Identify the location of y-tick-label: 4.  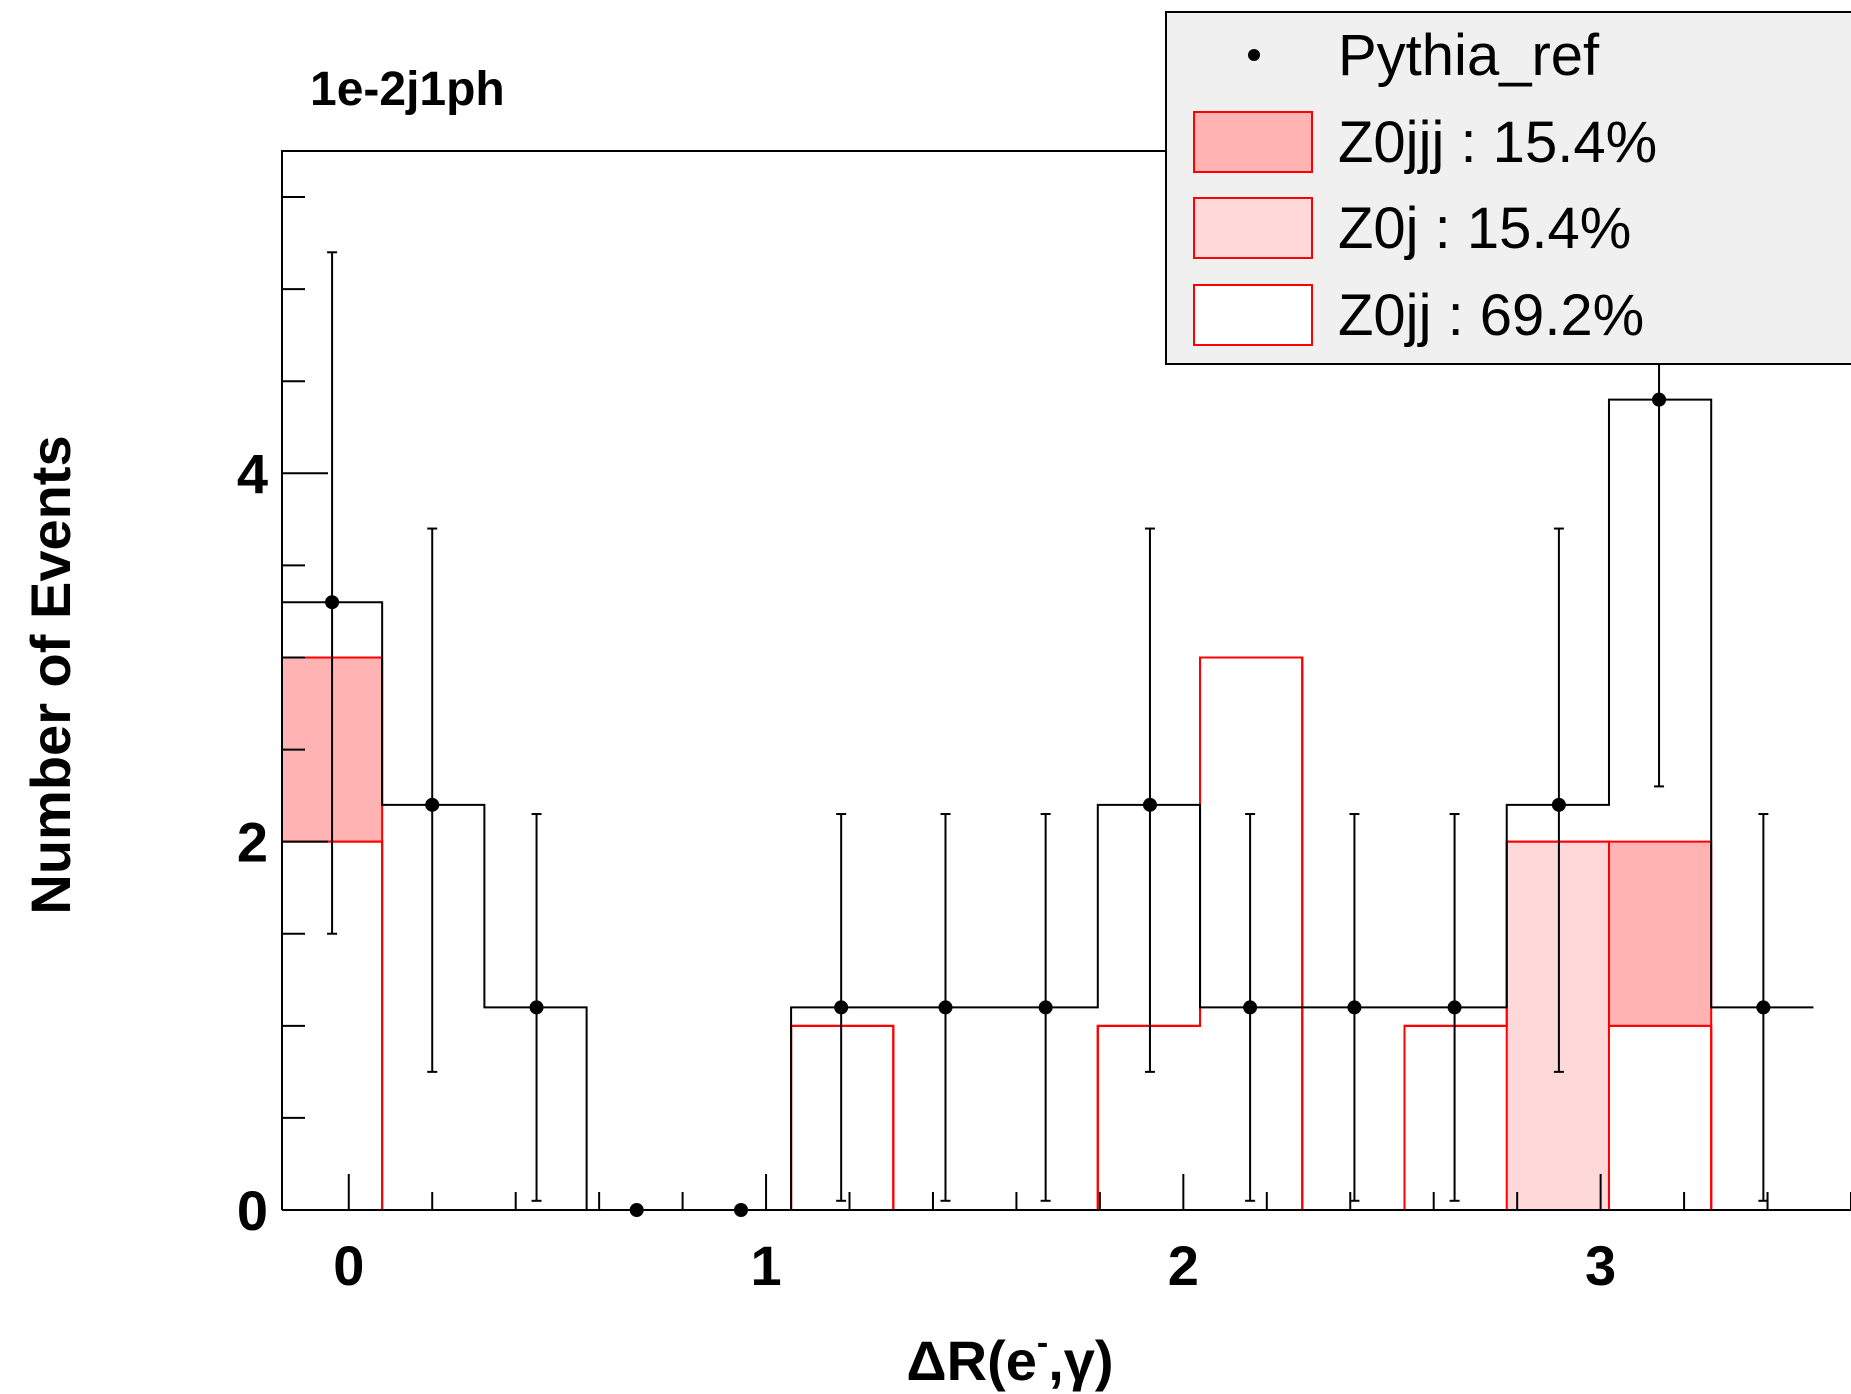
(252, 473).